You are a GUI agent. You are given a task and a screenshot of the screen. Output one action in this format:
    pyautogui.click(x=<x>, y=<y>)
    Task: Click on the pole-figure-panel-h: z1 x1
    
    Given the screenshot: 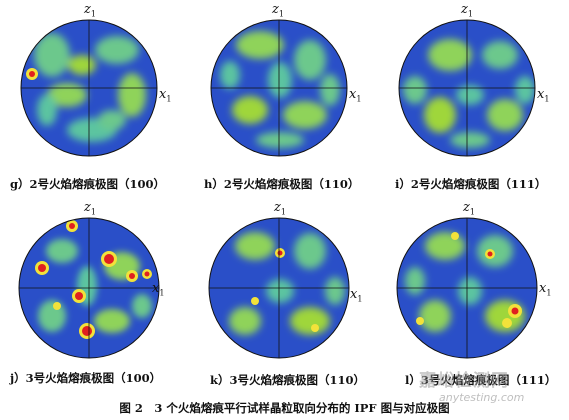 What is the action you would take?
    pyautogui.click(x=286, y=80)
    